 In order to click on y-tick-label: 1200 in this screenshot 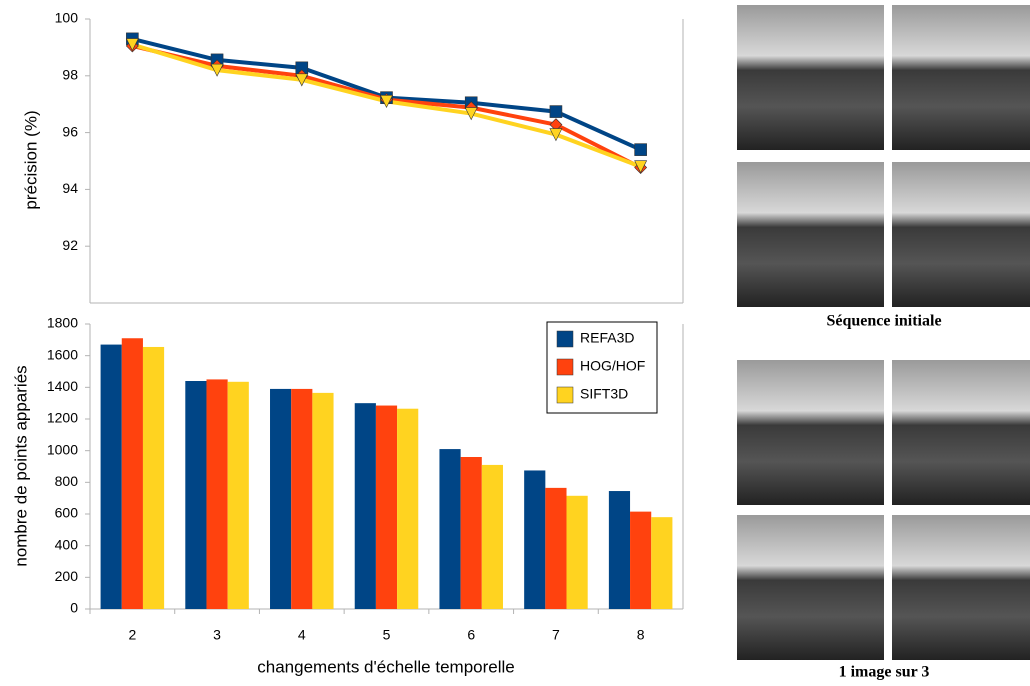, I will do `click(62, 418)`.